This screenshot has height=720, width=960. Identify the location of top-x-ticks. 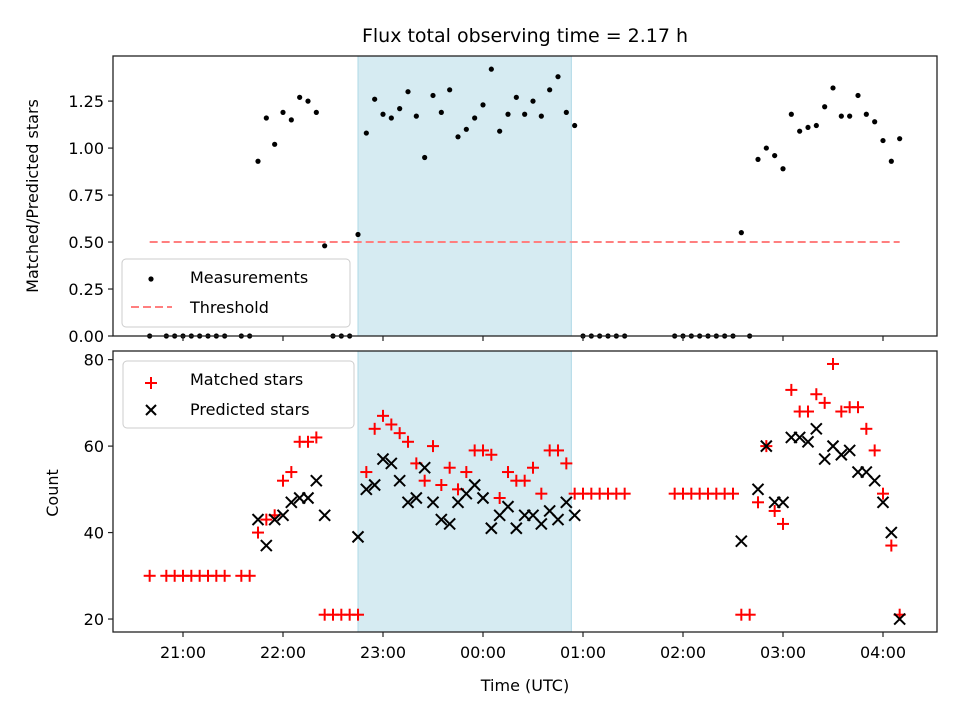
(533, 338).